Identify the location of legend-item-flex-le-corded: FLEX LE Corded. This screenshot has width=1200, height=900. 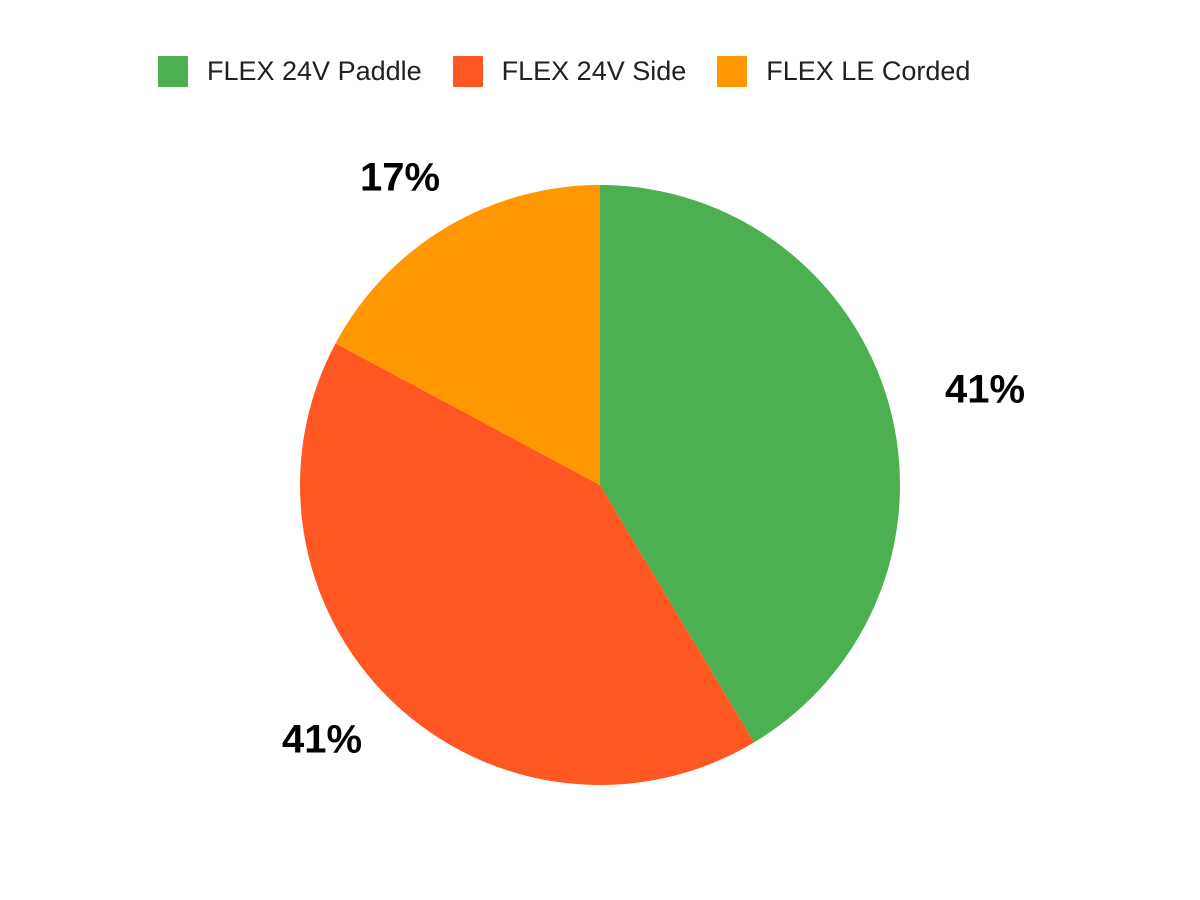
(843, 71).